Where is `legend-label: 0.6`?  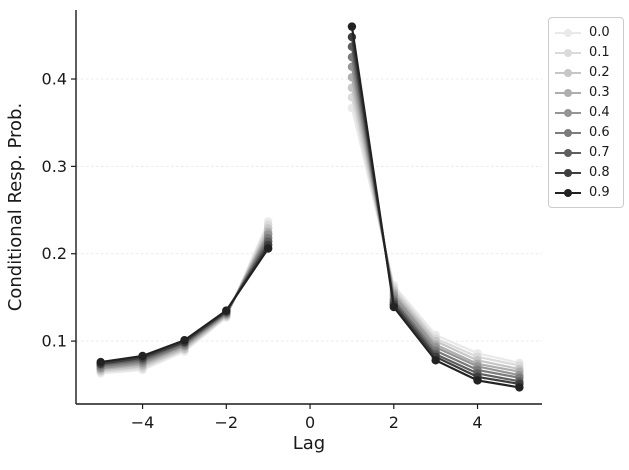
legend-label: 0.6 is located at coordinates (599, 132).